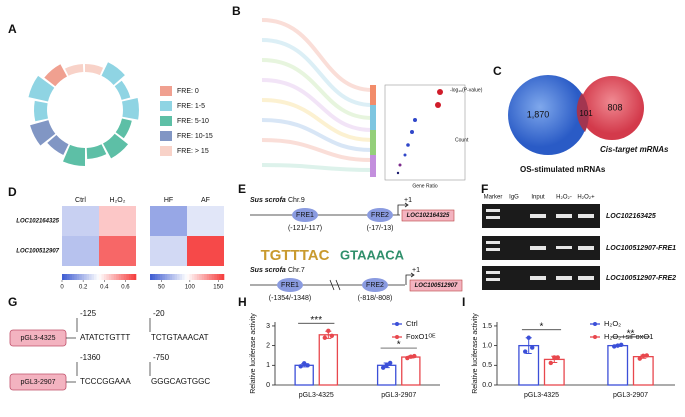 This screenshot has width=685, height=417. I want to click on panel-label: C, so click(497, 71).